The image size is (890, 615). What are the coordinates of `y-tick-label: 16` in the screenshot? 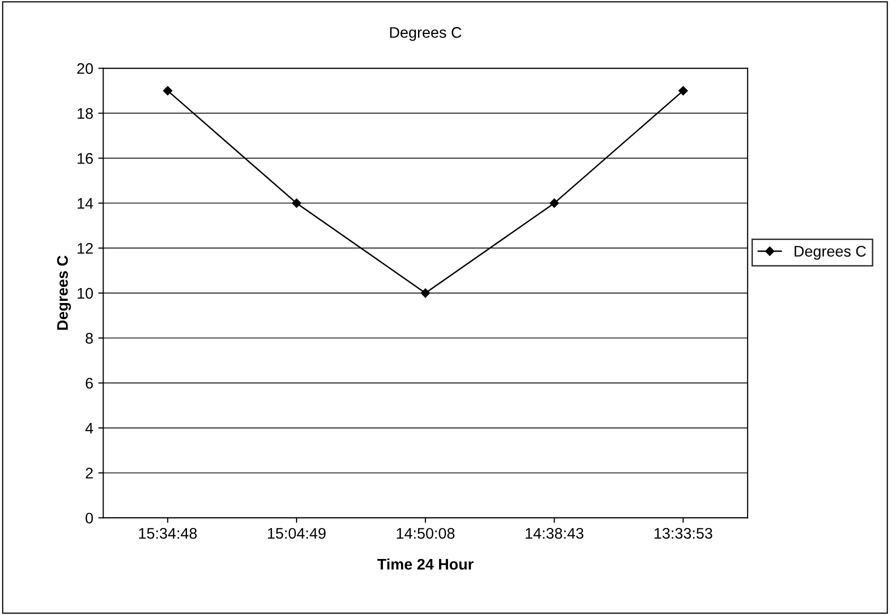 It's located at (85, 158).